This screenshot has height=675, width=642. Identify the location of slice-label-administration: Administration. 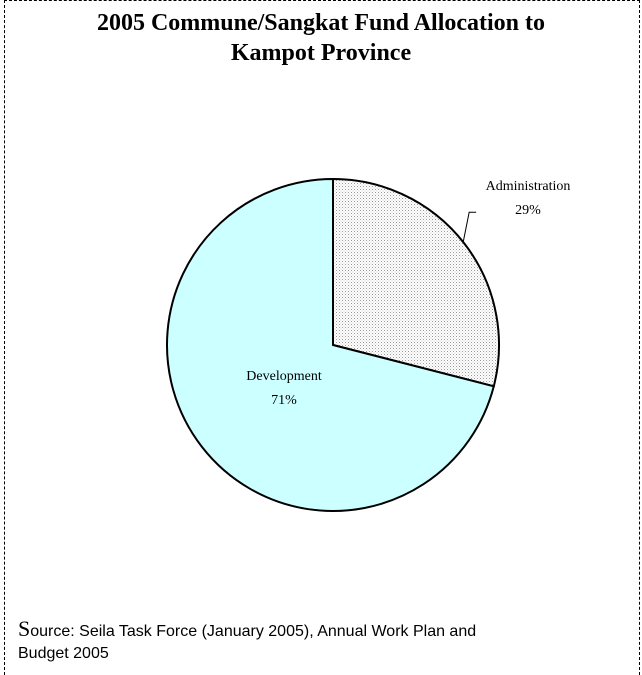
(528, 186).